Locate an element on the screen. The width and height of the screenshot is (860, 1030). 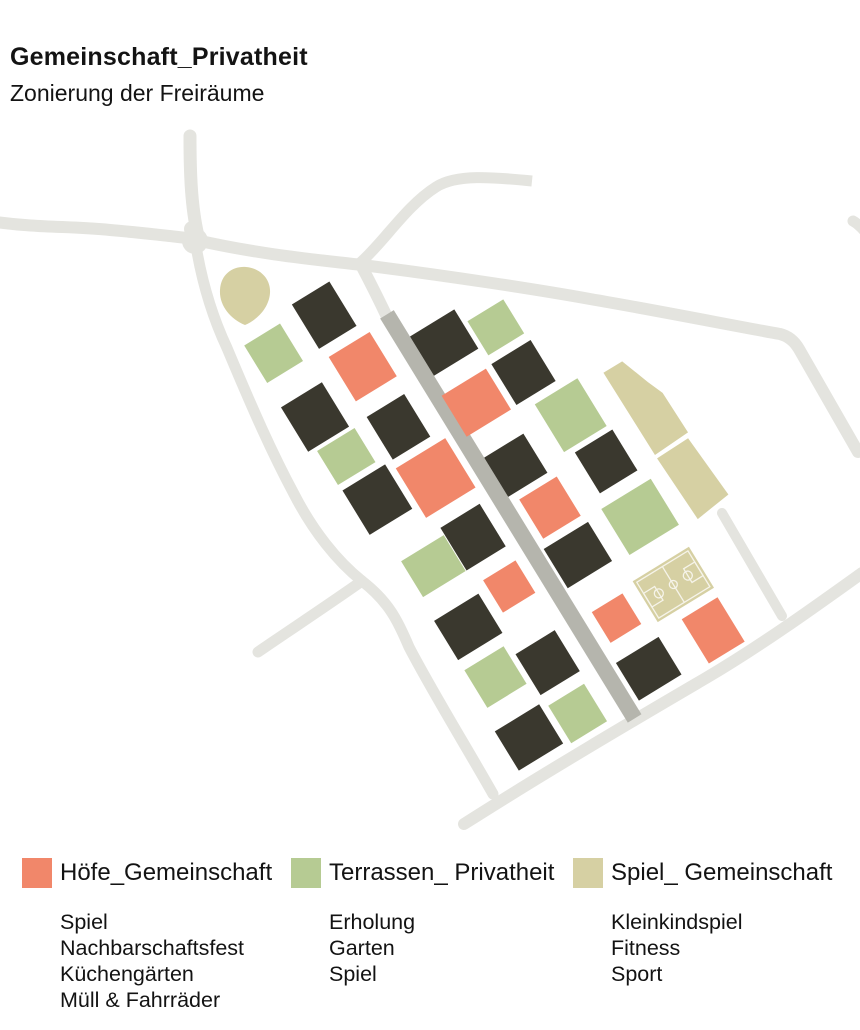
road-west is located at coordinates (101, 230).